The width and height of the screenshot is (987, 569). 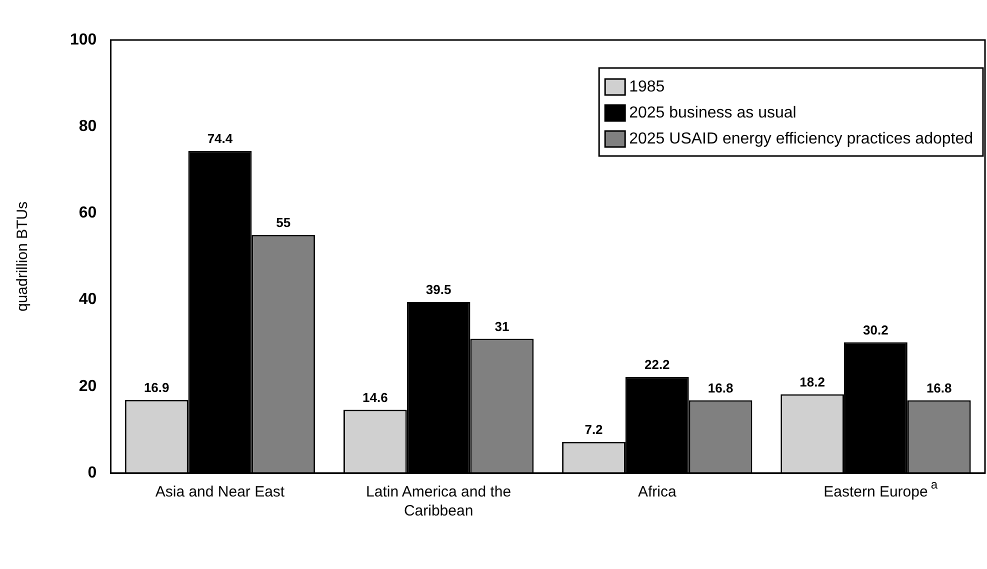 I want to click on y-tick-label: 100, so click(x=83, y=39).